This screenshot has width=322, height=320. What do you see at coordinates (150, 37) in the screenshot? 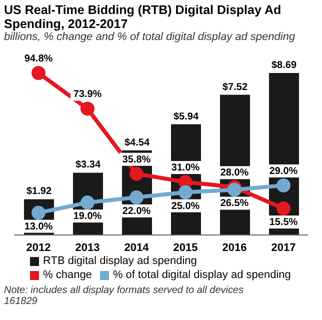
I see `chart-subtitle: billions, % change and % of total digital display ad spending` at bounding box center [150, 37].